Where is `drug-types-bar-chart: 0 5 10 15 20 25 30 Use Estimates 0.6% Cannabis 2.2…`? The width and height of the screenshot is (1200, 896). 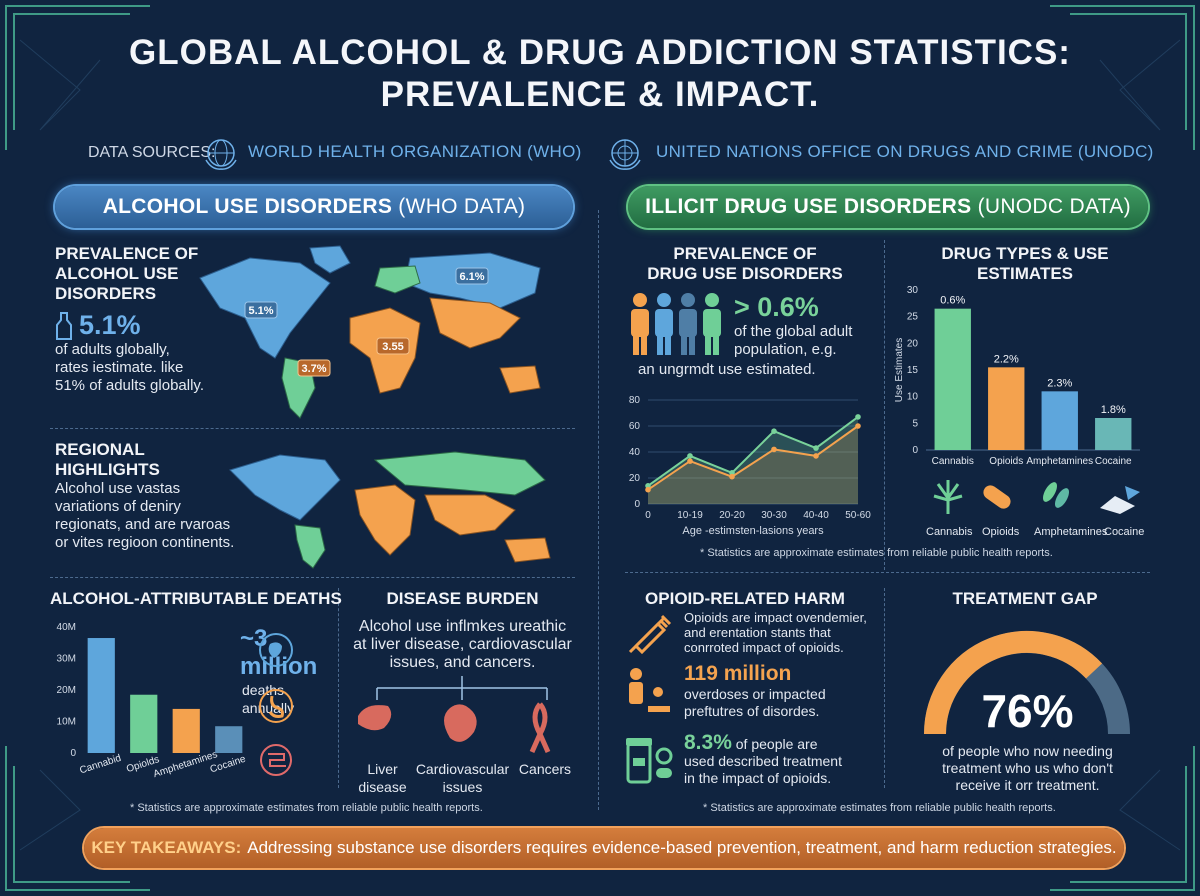
drug-types-bar-chart: 0 5 10 15 20 25 30 Use Estimates 0.6% Cannabis 2.2… is located at coordinates (1017, 376).